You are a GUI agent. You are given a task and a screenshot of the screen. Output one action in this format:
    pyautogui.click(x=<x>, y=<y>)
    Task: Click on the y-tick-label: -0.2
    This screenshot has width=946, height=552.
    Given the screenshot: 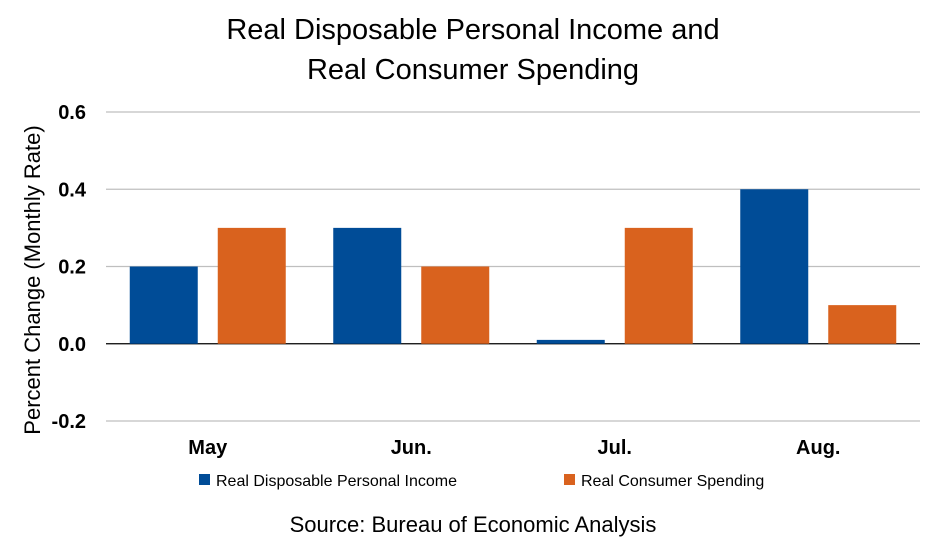 What is the action you would take?
    pyautogui.click(x=69, y=422)
    